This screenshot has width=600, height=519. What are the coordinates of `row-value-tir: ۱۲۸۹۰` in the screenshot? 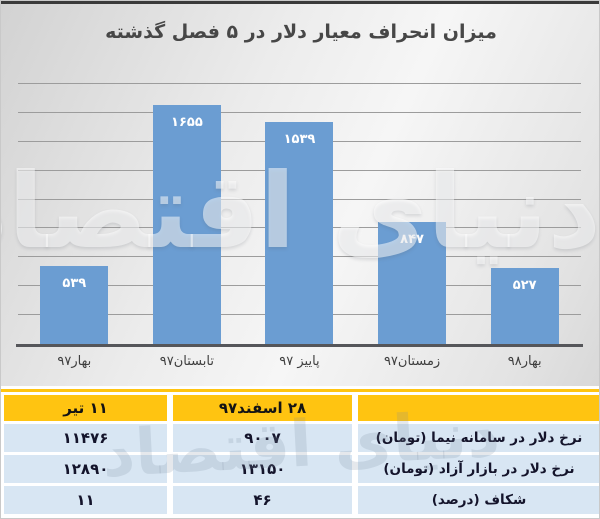 It's located at (85, 469).